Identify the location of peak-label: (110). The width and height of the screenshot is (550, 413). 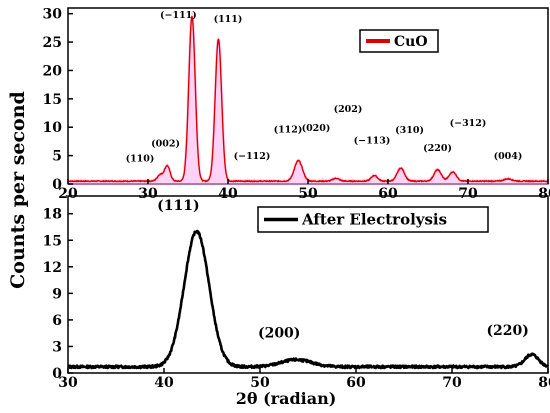
(140, 158).